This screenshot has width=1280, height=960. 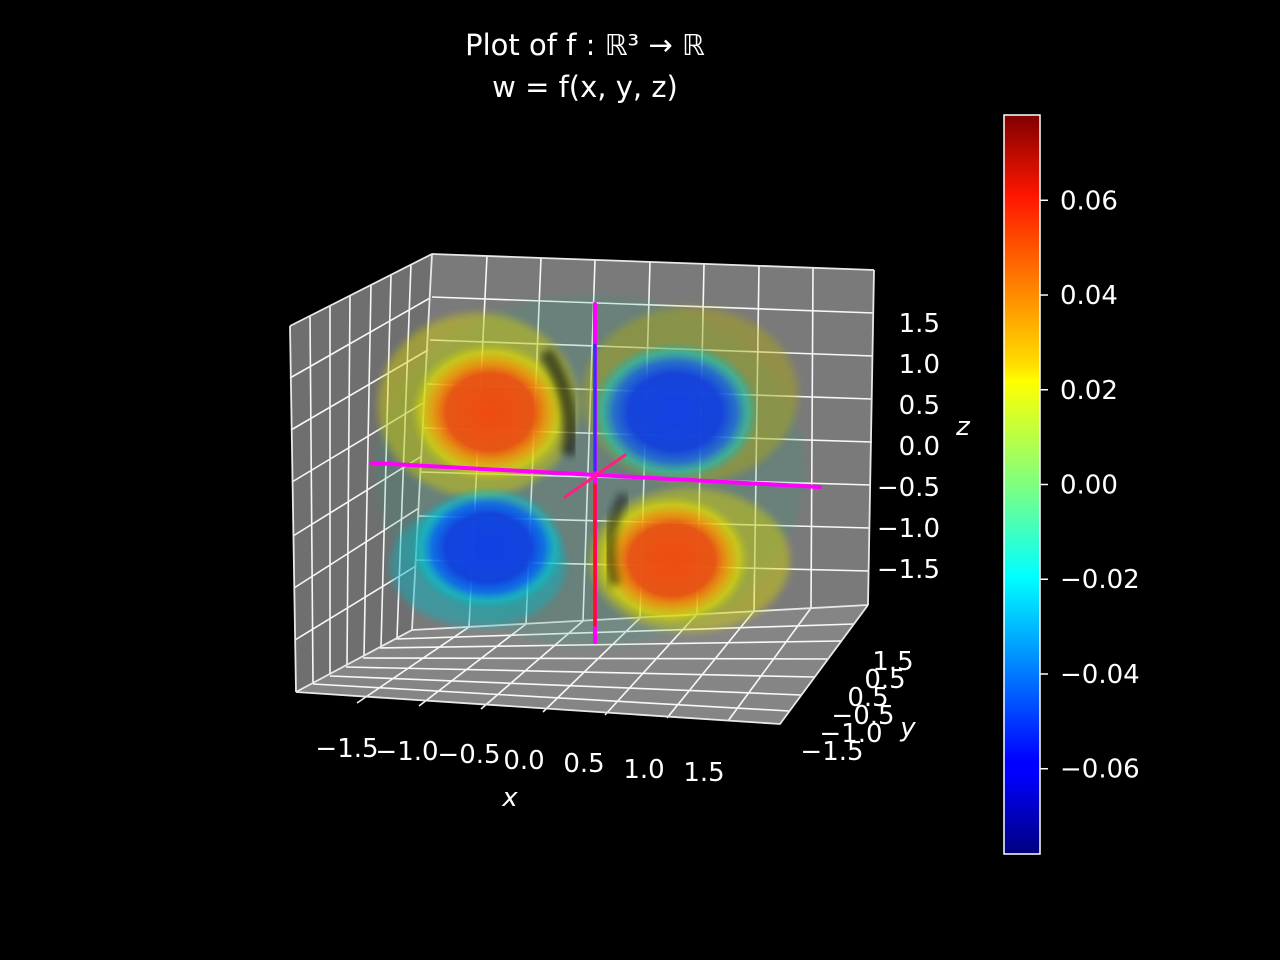 What do you see at coordinates (703, 773) in the screenshot?
I see `x-tick-label: 1.5` at bounding box center [703, 773].